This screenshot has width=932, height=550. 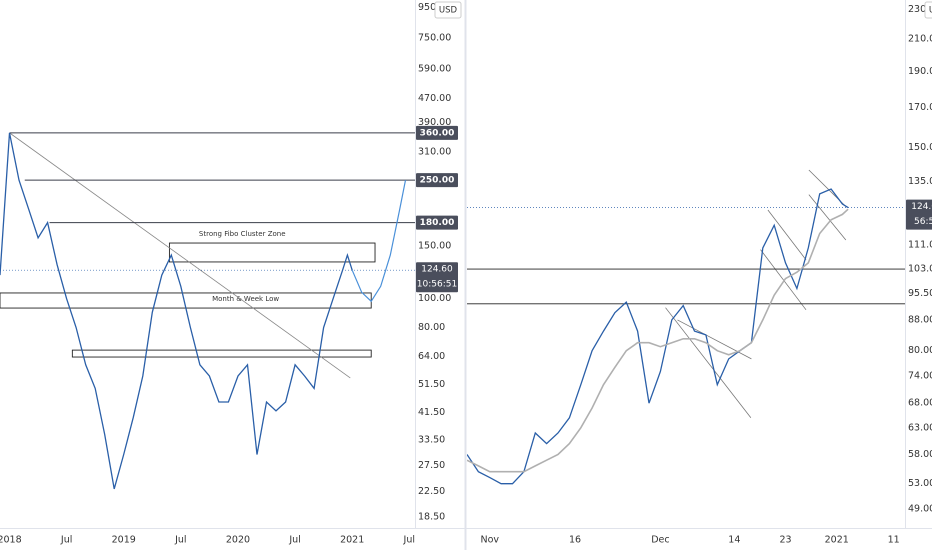 What do you see at coordinates (434, 298) in the screenshot?
I see `y-tick-label: 100.00` at bounding box center [434, 298].